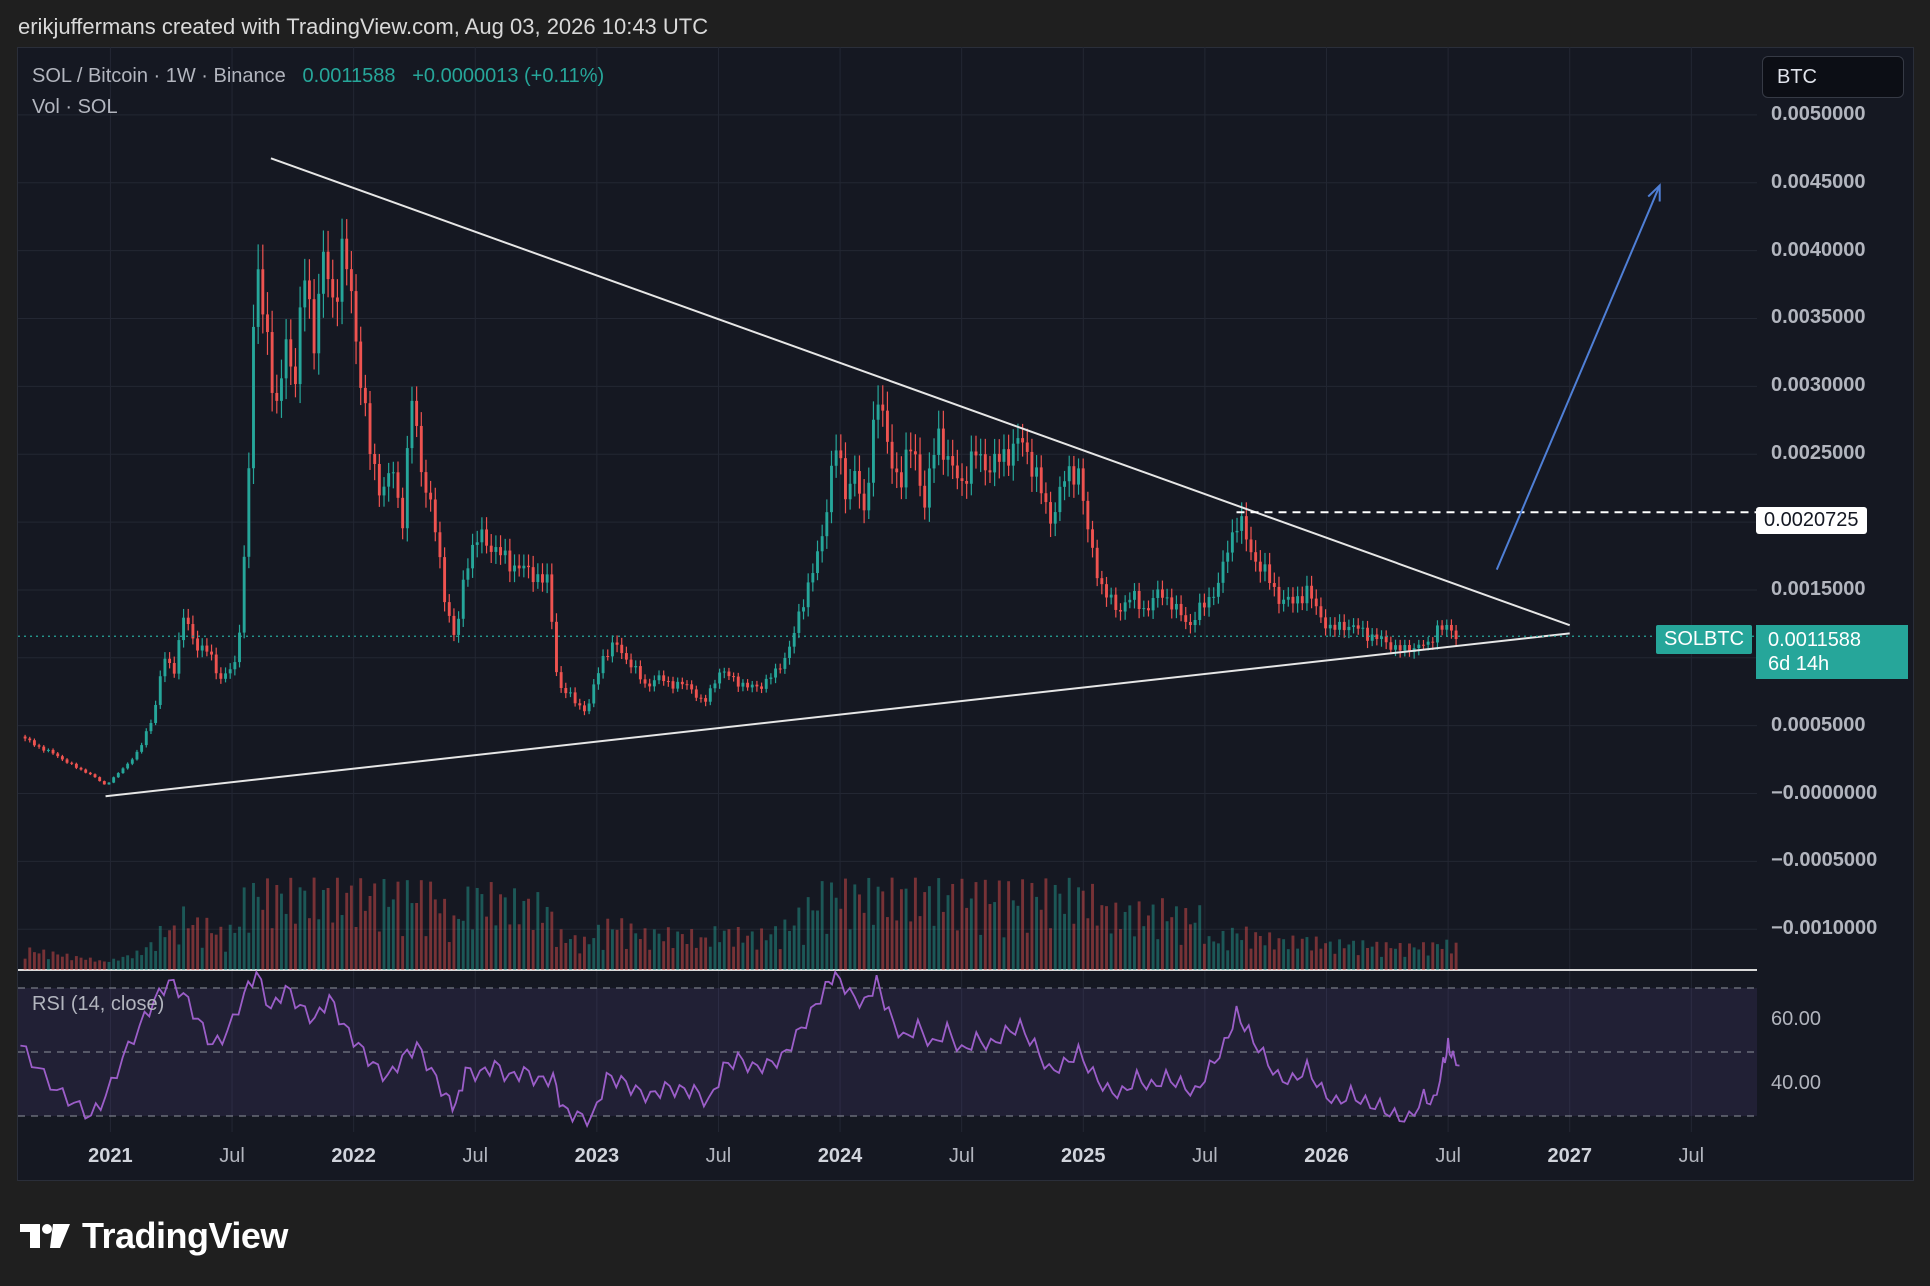 Image resolution: width=1930 pixels, height=1286 pixels. What do you see at coordinates (1833, 77) in the screenshot?
I see `currency-button: BTC` at bounding box center [1833, 77].